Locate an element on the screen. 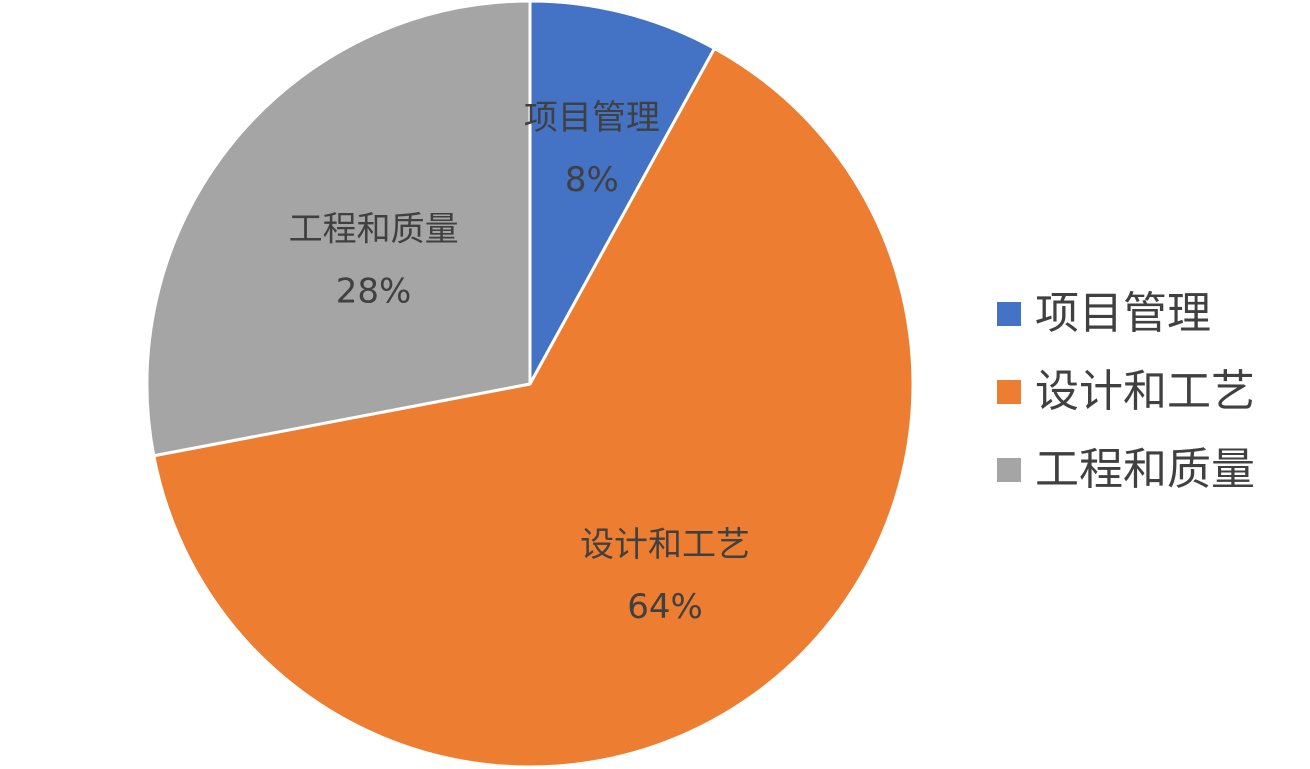 This screenshot has width=1310, height=769. data-label-category: 设计和工艺 is located at coordinates (665, 545).